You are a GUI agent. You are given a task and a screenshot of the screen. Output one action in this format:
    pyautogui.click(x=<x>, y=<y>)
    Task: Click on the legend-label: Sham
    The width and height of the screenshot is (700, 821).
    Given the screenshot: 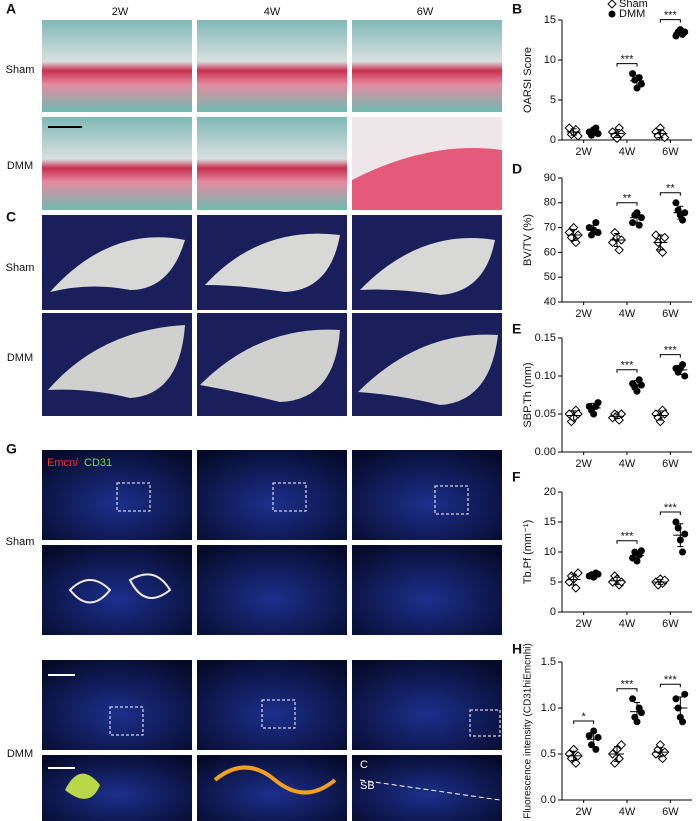 What is the action you would take?
    pyautogui.click(x=633, y=5)
    